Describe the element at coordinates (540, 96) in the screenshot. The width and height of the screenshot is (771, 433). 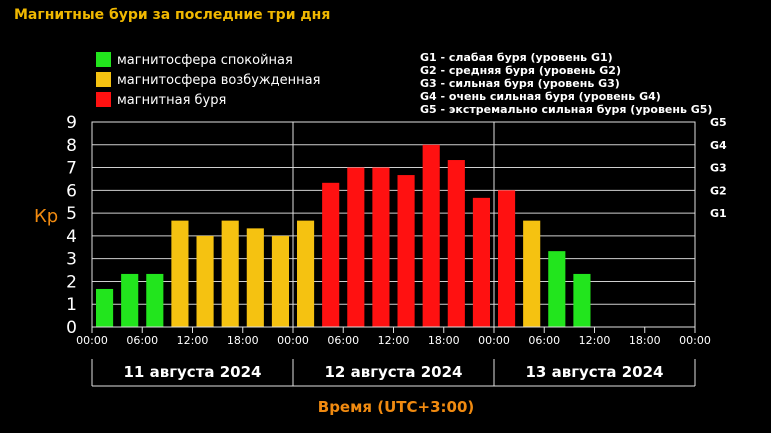
I see `legend-g4: G4 - очень сильная буря (уровень G4)` at that location.